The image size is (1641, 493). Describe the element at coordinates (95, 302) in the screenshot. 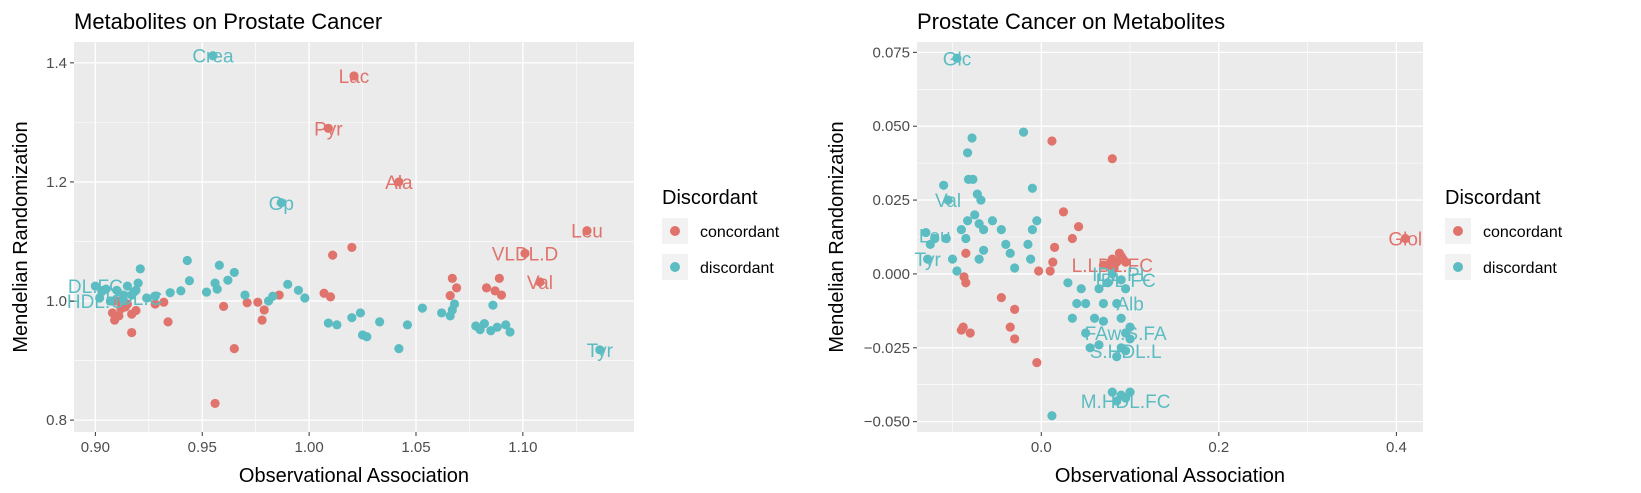

I see `point-label-discordant: HDL.C` at that location.